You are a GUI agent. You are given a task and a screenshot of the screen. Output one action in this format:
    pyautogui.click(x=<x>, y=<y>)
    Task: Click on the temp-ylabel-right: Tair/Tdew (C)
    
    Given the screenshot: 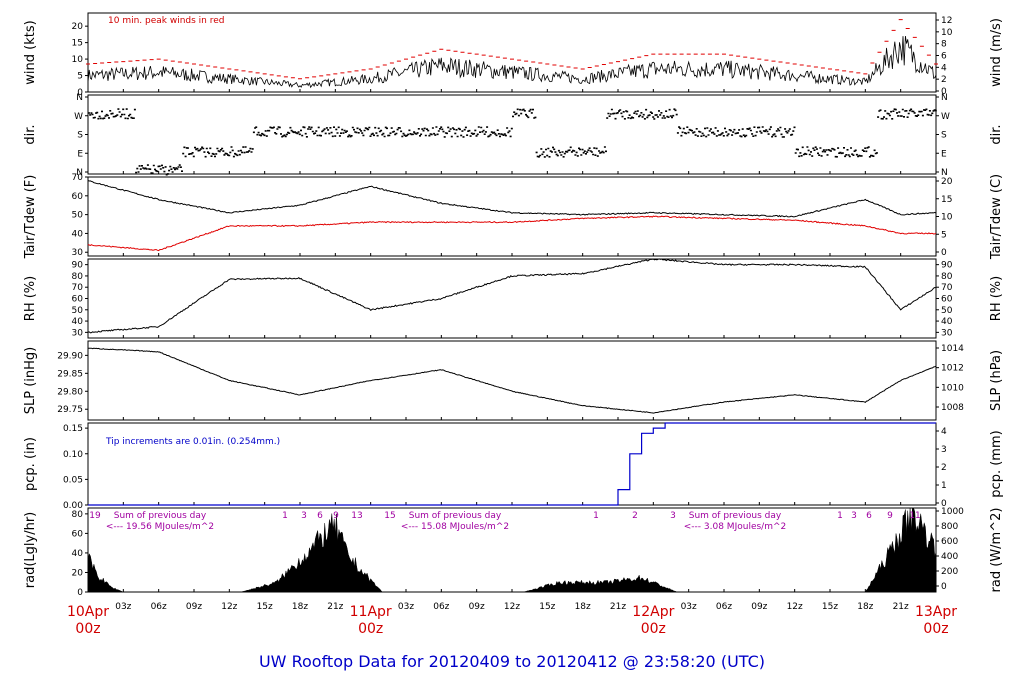 What is the action you would take?
    pyautogui.click(x=996, y=217)
    